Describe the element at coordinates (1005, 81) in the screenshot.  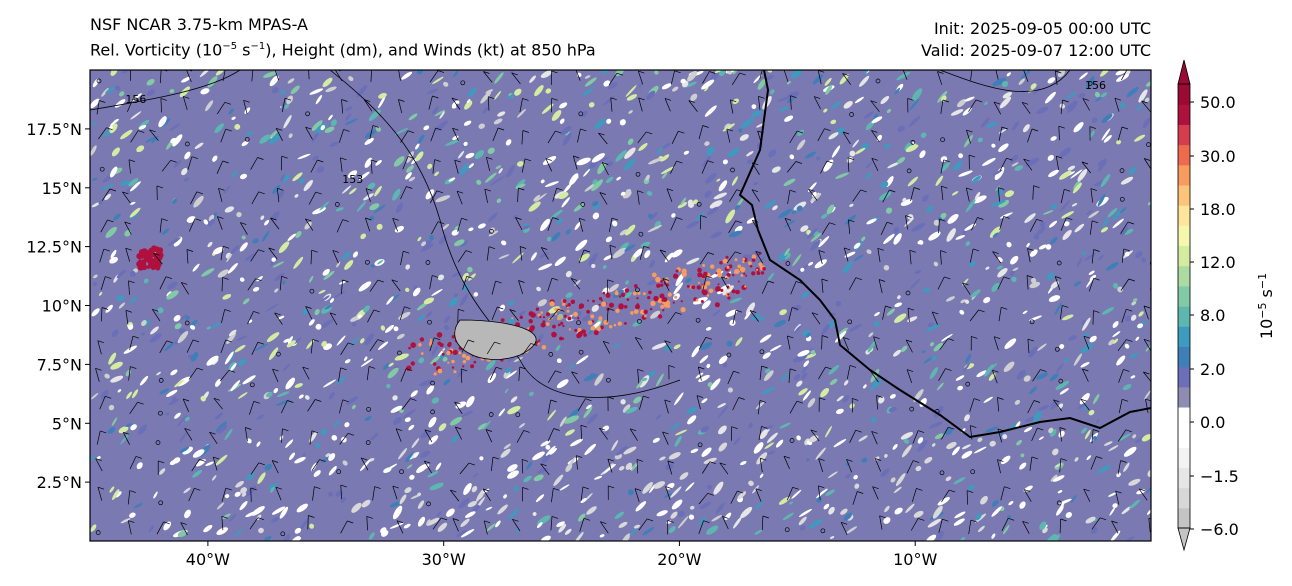
I see `height-contour-156-east` at that location.